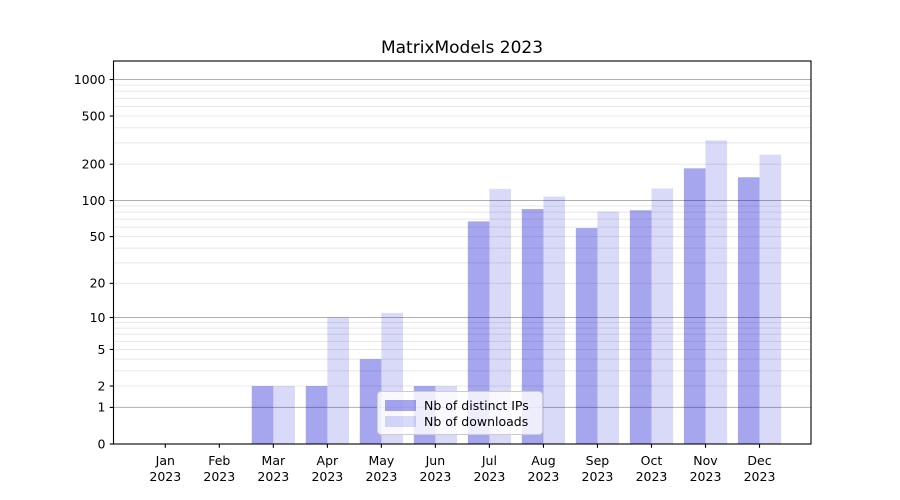  What do you see at coordinates (770, 299) in the screenshot?
I see `bar-downloads-dec` at bounding box center [770, 299].